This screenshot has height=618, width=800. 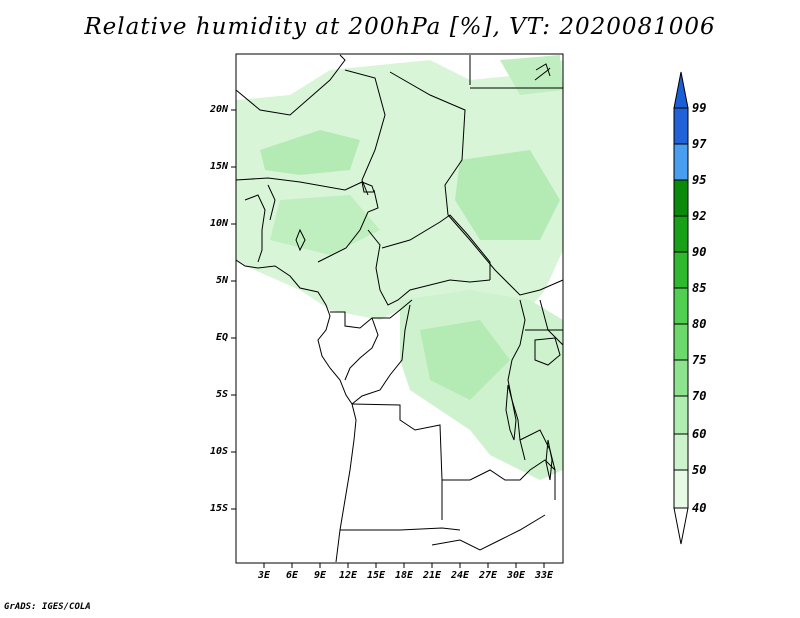 I want to click on border-south, so click(x=488, y=532).